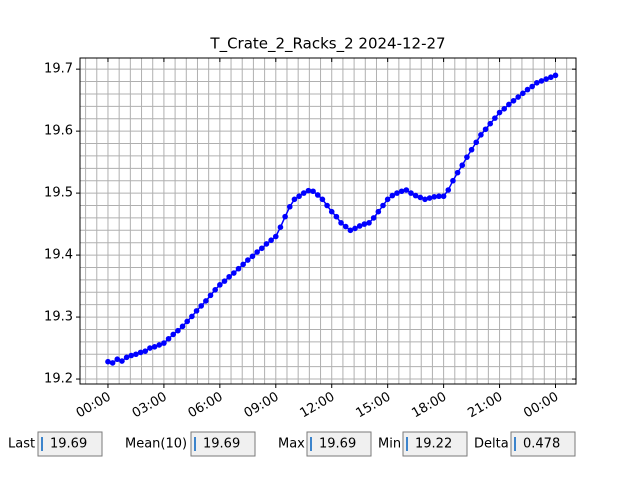 The image size is (640, 484). Describe the element at coordinates (21, 444) in the screenshot. I see `stat-label: Last` at that location.